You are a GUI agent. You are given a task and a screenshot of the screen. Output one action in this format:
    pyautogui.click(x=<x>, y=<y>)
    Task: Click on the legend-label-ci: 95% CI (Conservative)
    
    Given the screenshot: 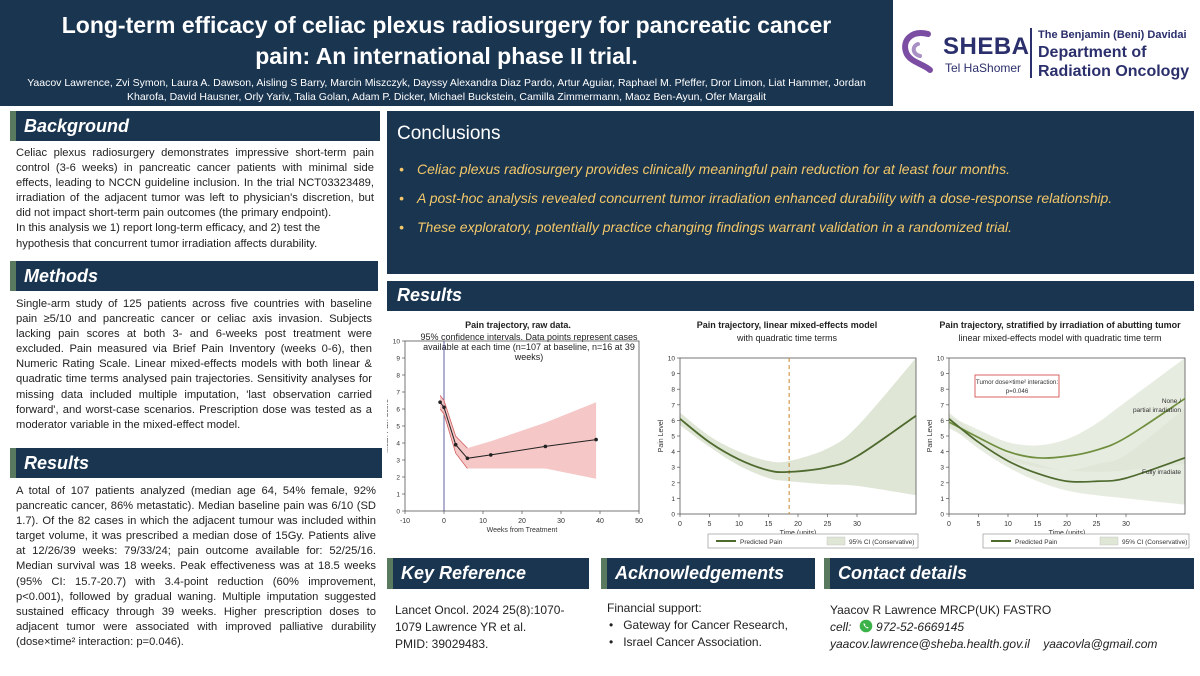 What is the action you would take?
    pyautogui.click(x=881, y=542)
    